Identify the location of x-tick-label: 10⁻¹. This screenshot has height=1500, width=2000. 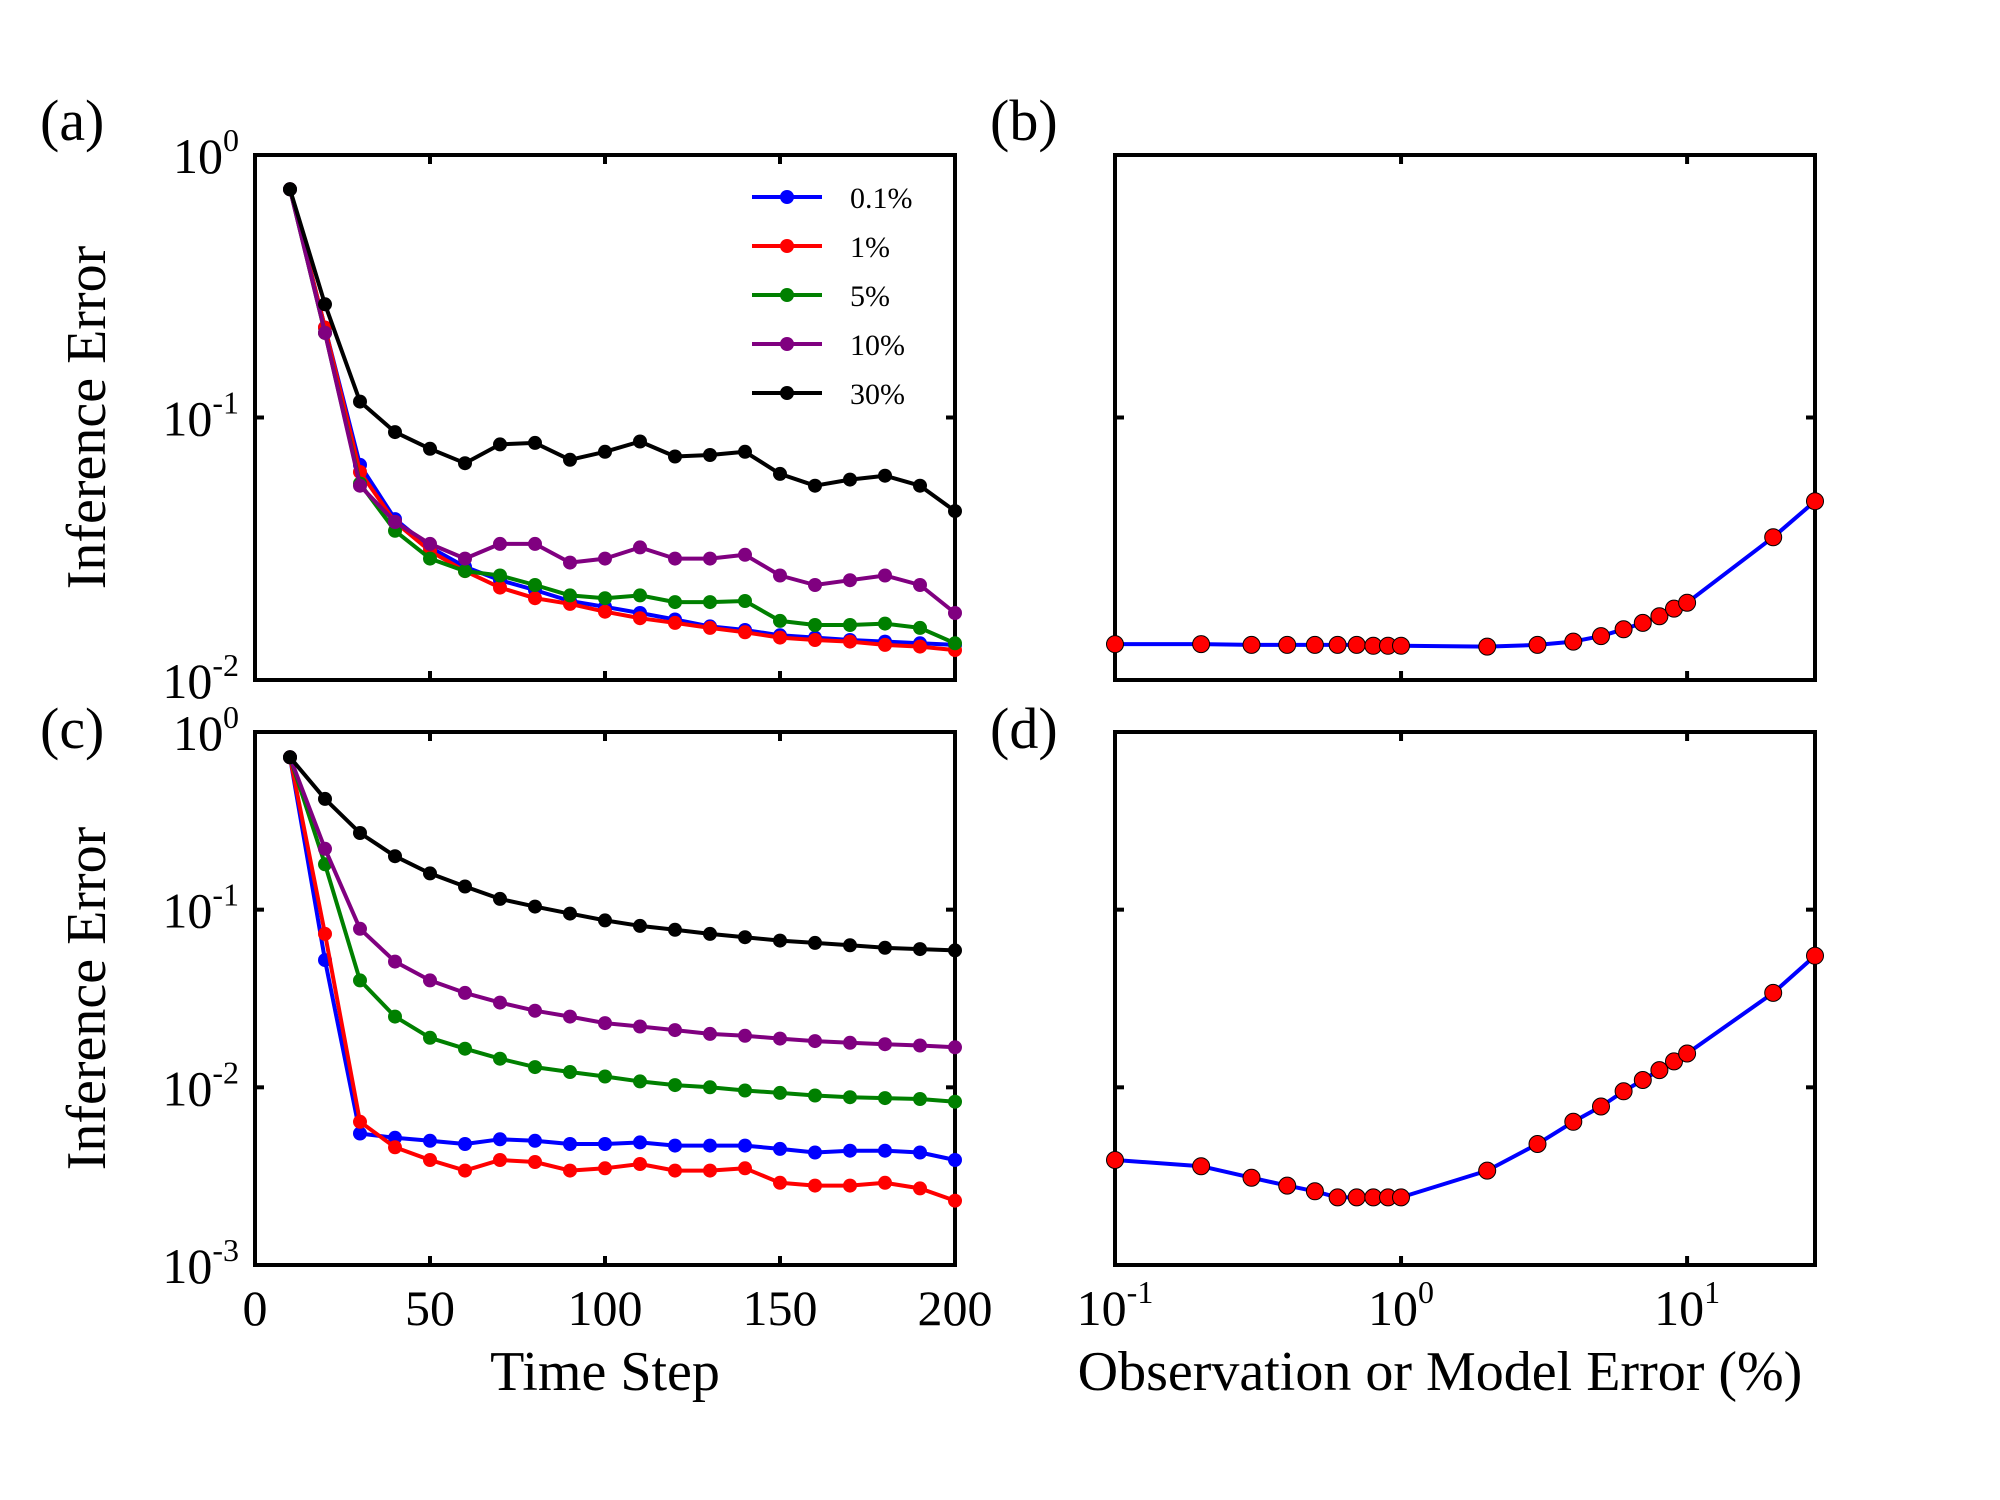
(1115, 1305).